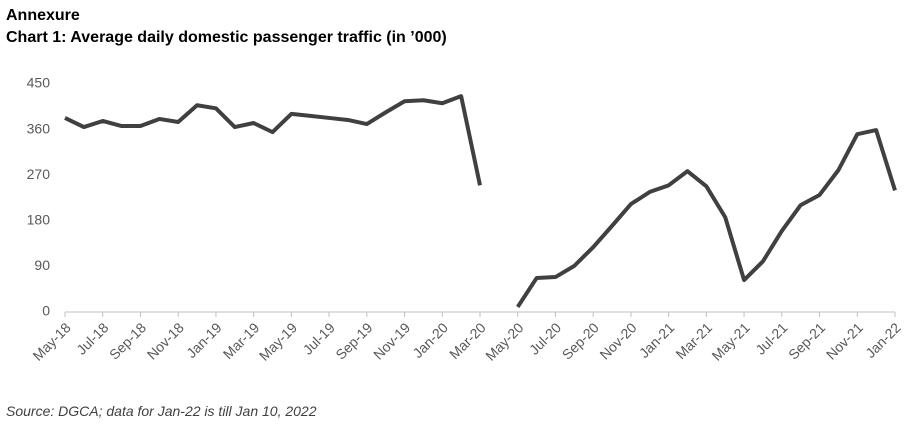 The height and width of the screenshot is (427, 909). I want to click on y-tick-label: 360, so click(39, 128).